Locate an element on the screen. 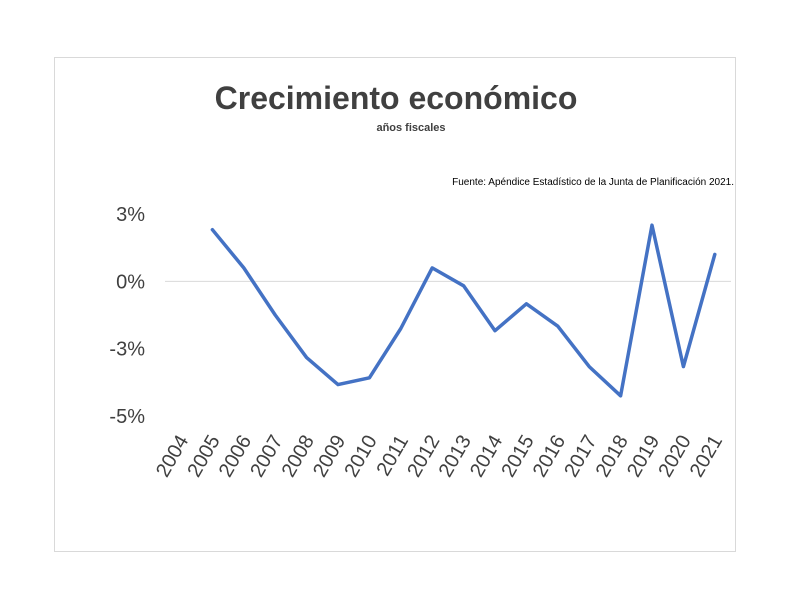 This screenshot has width=792, height=612. x-tick-label: 2017 is located at coordinates (580, 457).